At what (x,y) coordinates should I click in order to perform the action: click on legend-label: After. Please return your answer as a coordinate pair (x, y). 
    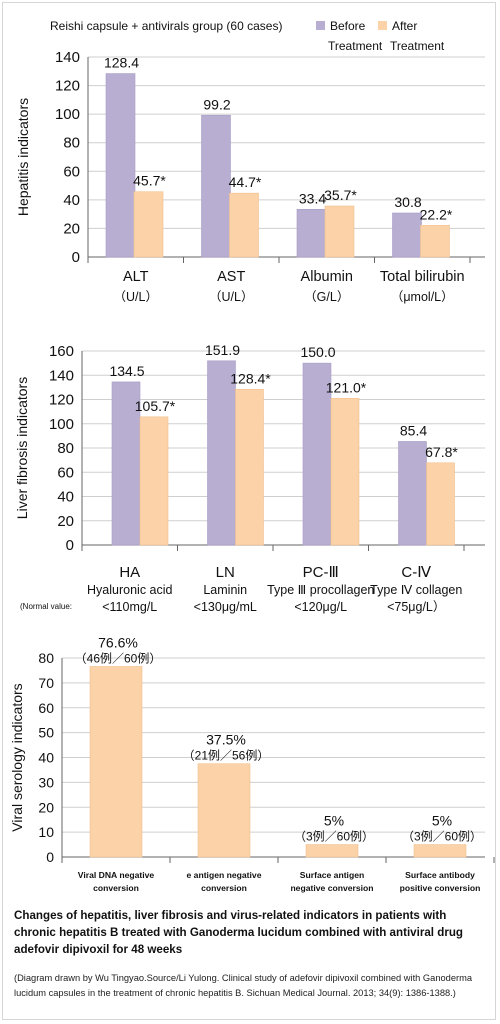
    Looking at the image, I should click on (404, 26).